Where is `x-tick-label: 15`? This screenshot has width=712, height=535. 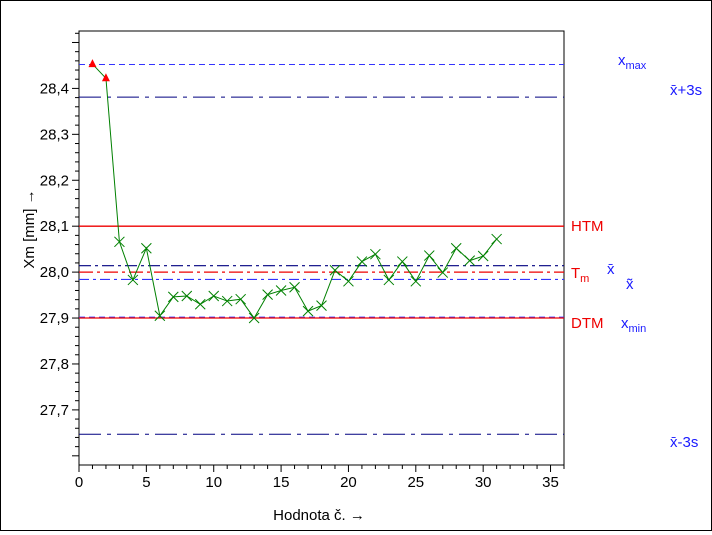 x-tick-label: 15 is located at coordinates (281, 482).